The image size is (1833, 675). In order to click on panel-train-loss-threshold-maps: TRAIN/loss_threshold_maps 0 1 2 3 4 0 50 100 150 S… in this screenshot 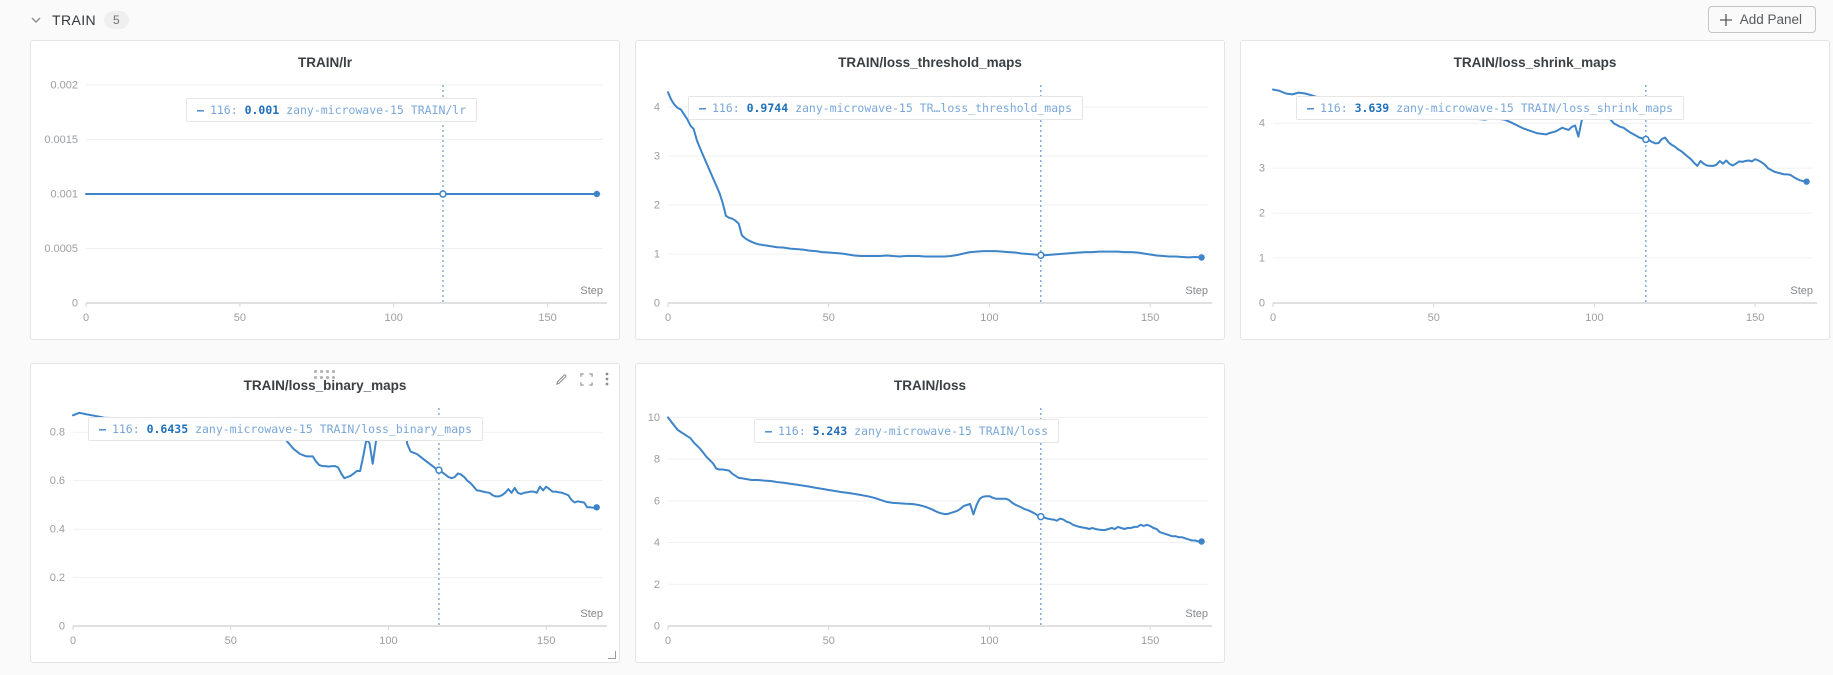, I will do `click(930, 190)`.